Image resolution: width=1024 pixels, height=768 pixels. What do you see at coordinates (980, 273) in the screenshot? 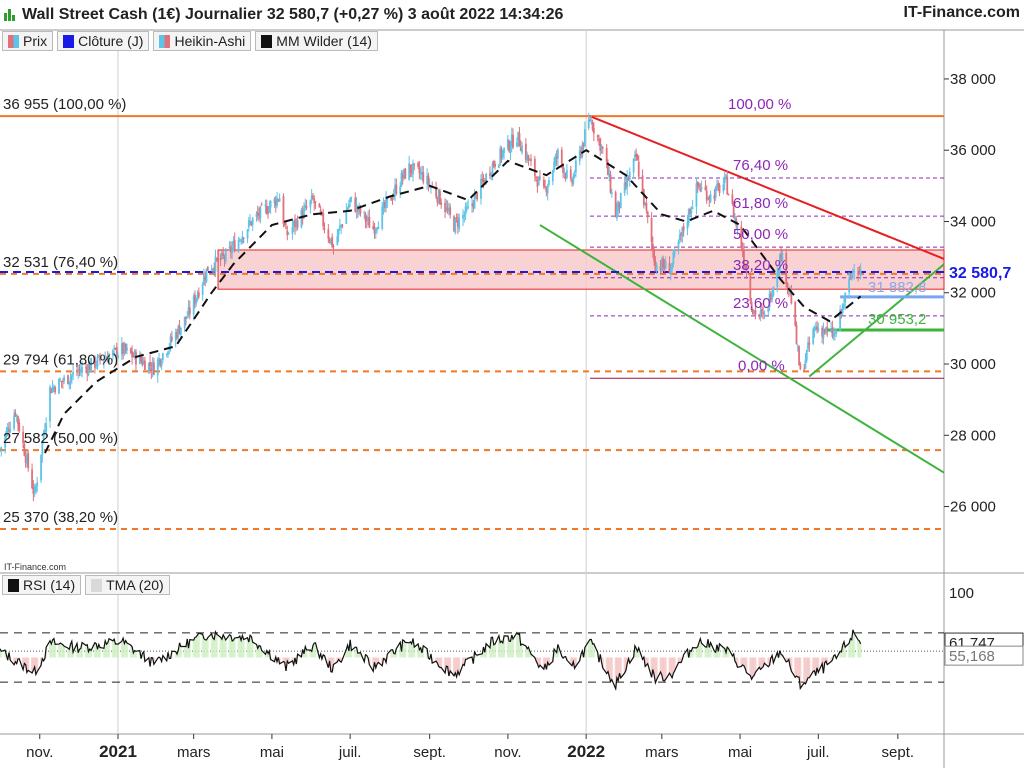
I see `last-price-label: 32 580,7` at bounding box center [980, 273].